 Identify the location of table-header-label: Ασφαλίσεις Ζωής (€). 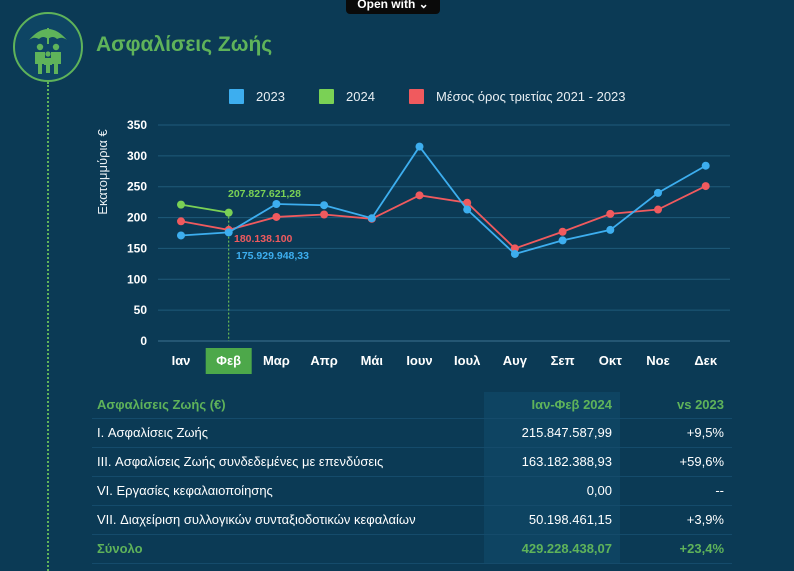
(161, 404).